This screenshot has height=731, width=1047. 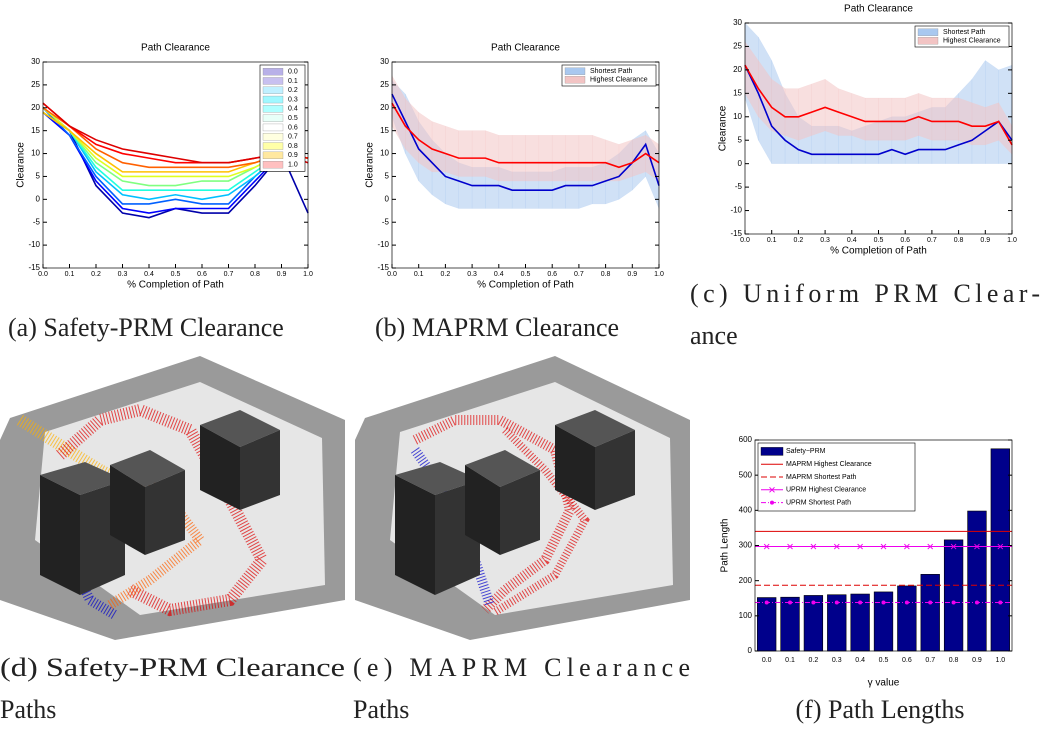 I want to click on path-trace, so click(x=541, y=521).